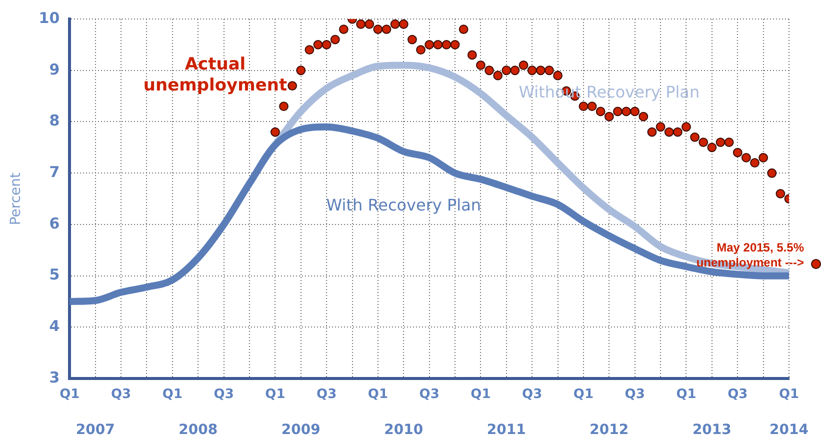 This screenshot has width=821, height=443. Describe the element at coordinates (789, 430) in the screenshot. I see `x2-tick-label: 2014` at that location.